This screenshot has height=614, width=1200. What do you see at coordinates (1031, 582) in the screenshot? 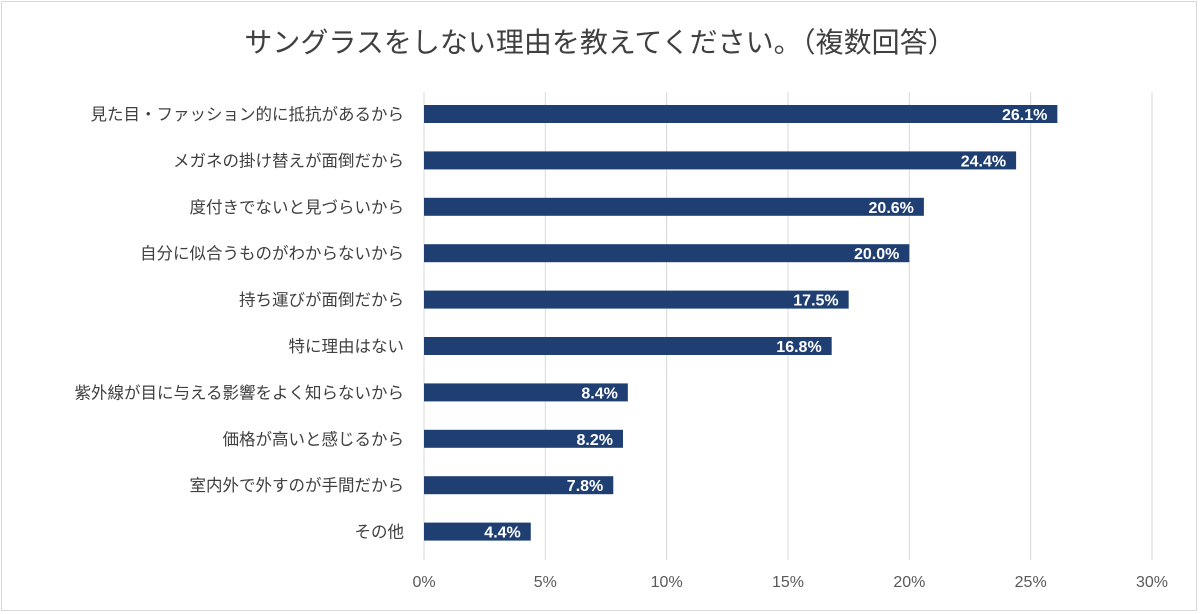
I see `x-tick-label: 25%` at bounding box center [1031, 582].